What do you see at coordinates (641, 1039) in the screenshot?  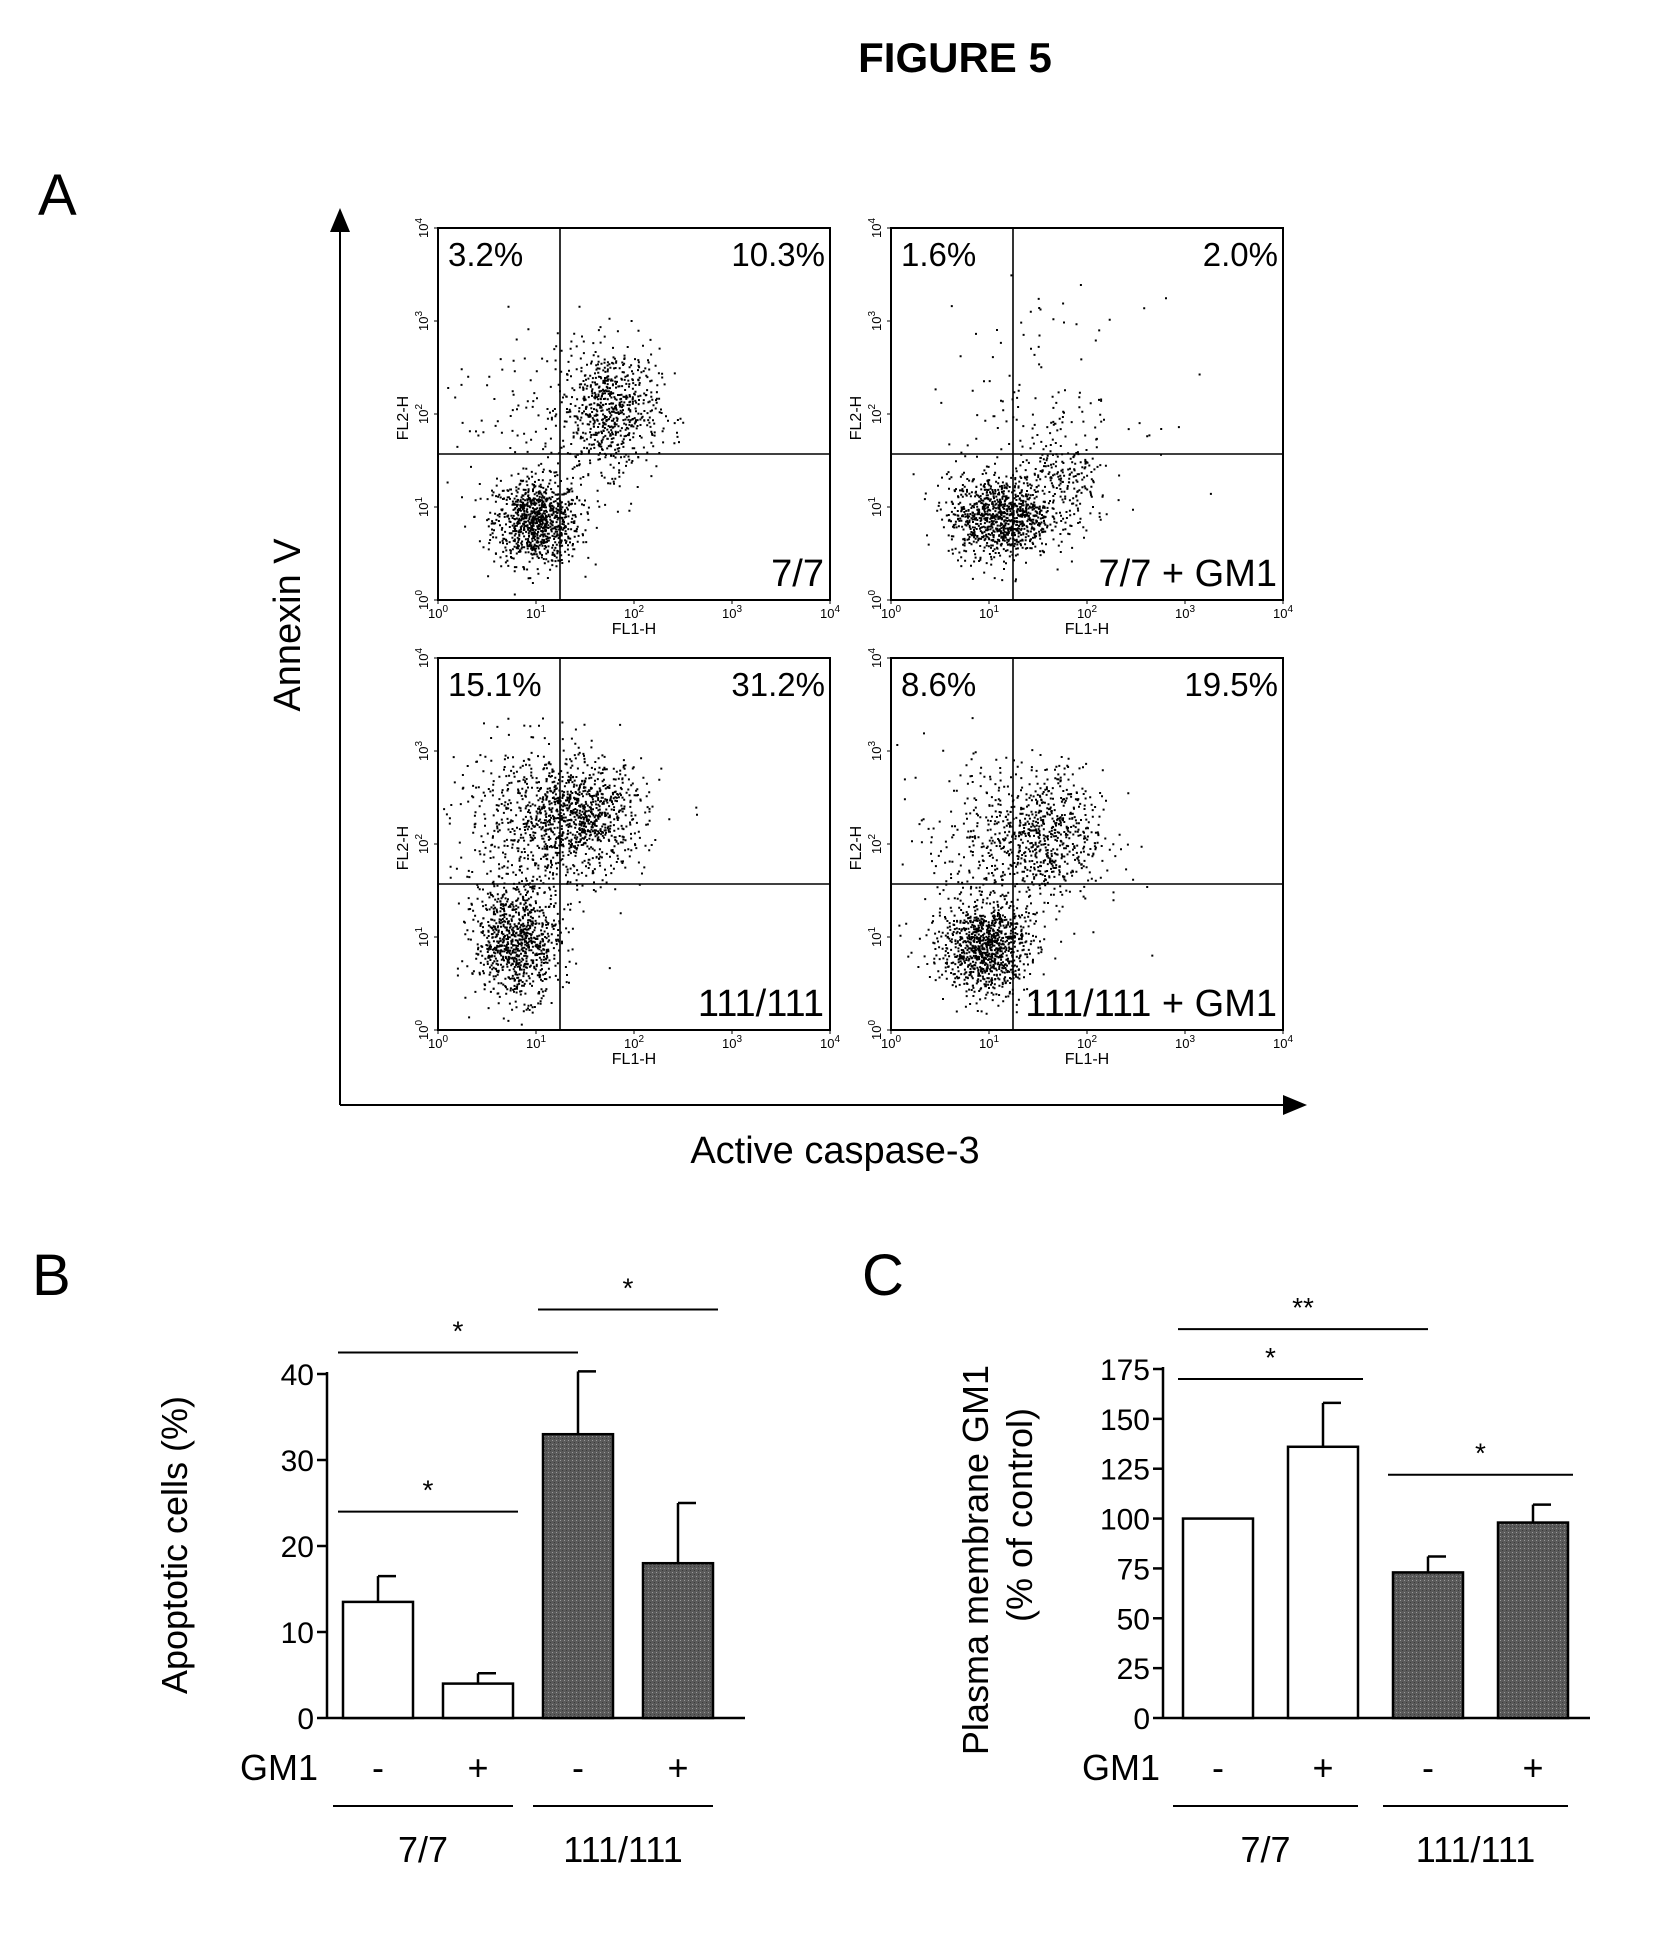 I see `x-tick-exponent: 2` at bounding box center [641, 1039].